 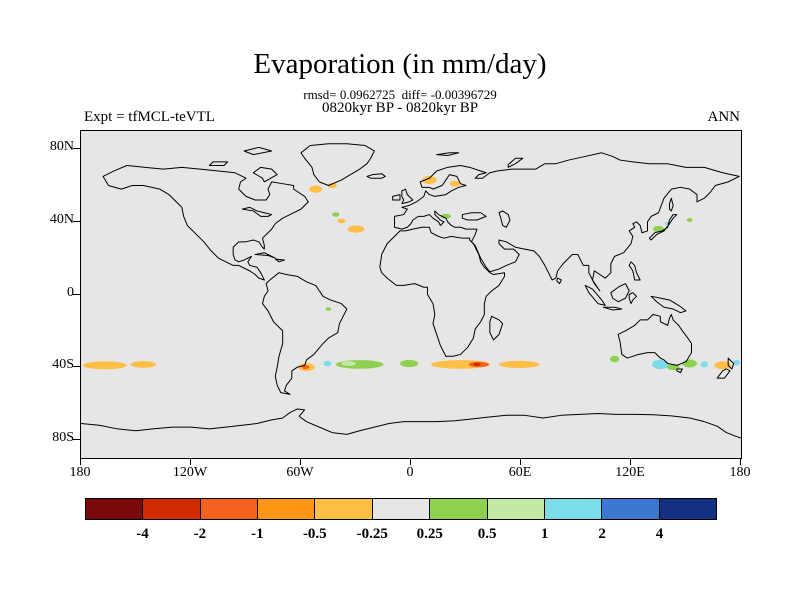 I want to click on lat-tick-label: 80N, so click(x=61, y=147).